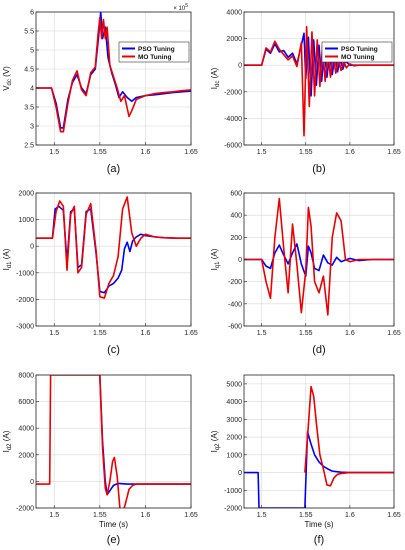  Describe the element at coordinates (233, 146) in the screenshot. I see `y-tick-label: -6000` at that location.